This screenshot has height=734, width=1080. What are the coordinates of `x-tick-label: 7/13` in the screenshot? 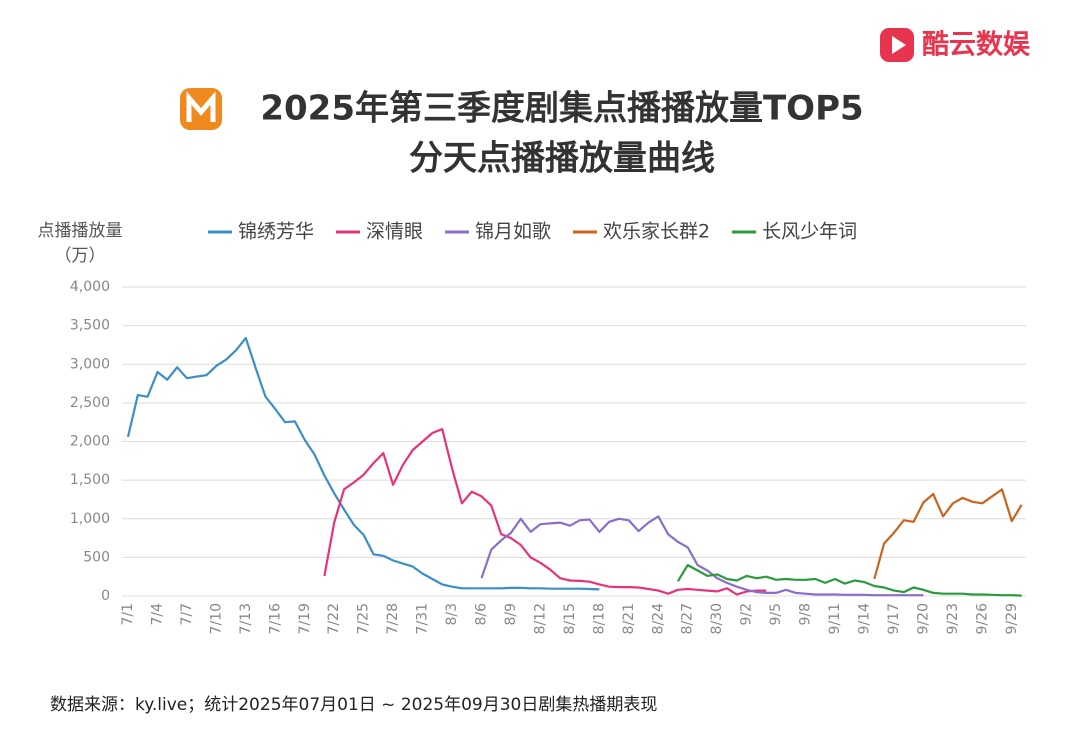 It's located at (246, 618).